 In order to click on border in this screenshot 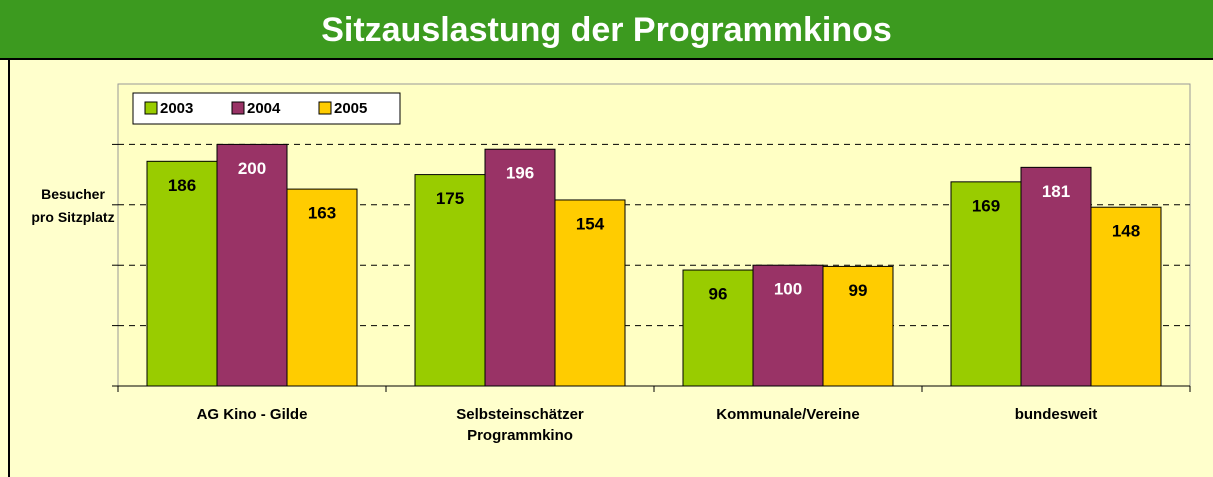, I will do `click(9, 268)`.